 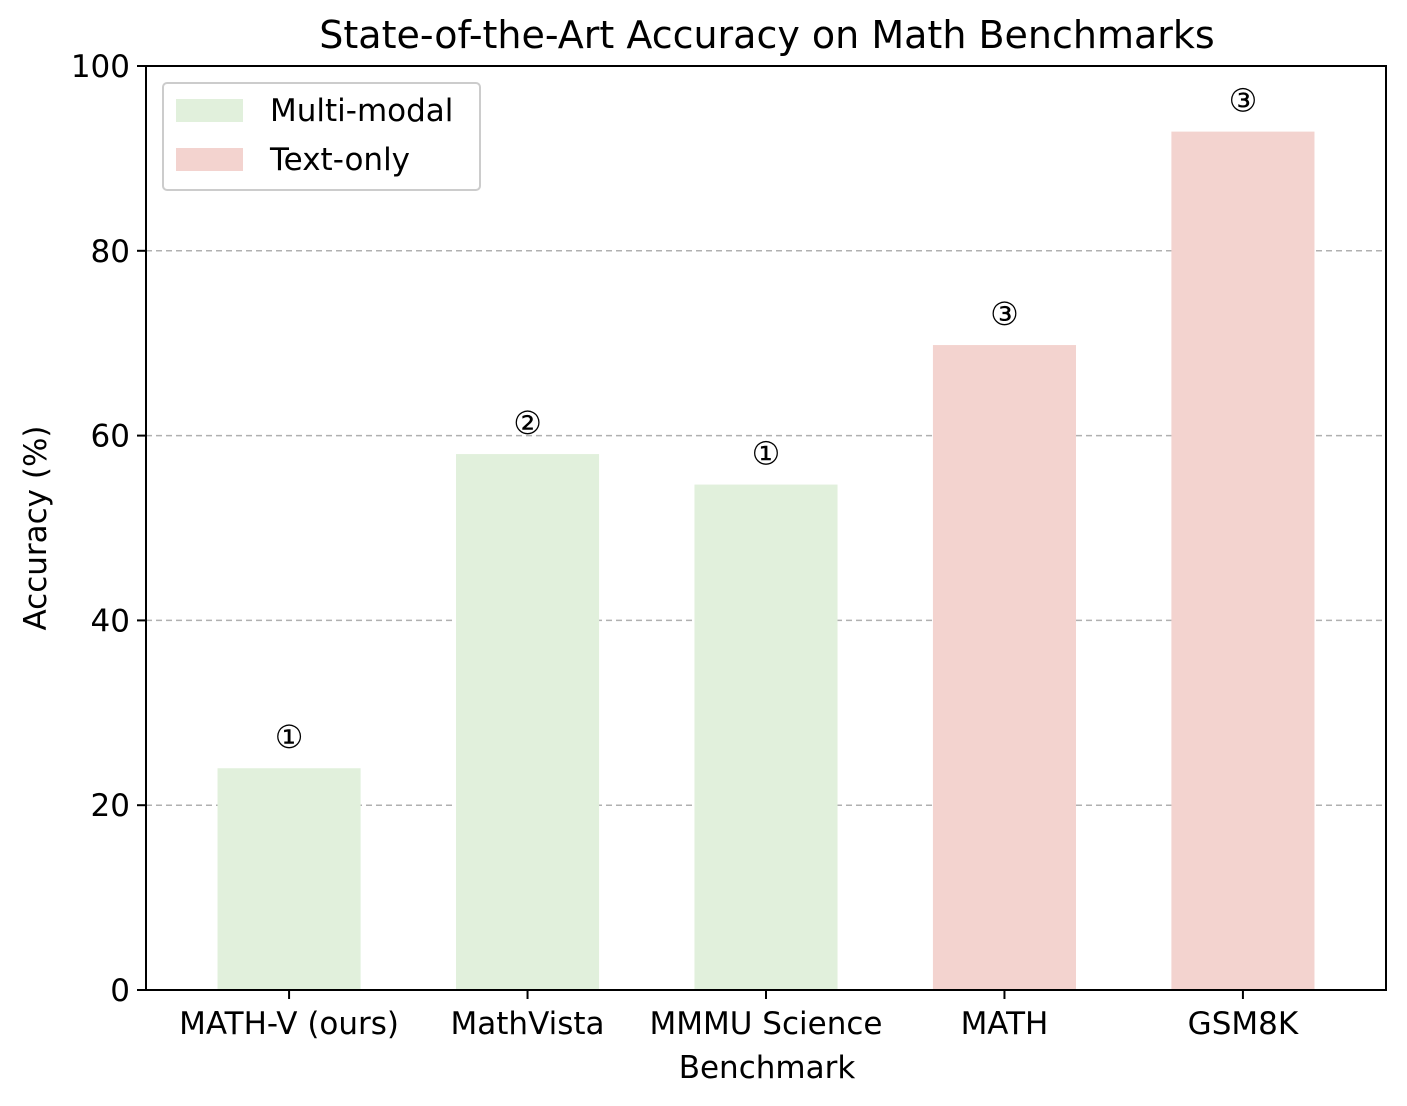 What do you see at coordinates (36, 527) in the screenshot?
I see `y-axis-label: Accuracy (%)` at bounding box center [36, 527].